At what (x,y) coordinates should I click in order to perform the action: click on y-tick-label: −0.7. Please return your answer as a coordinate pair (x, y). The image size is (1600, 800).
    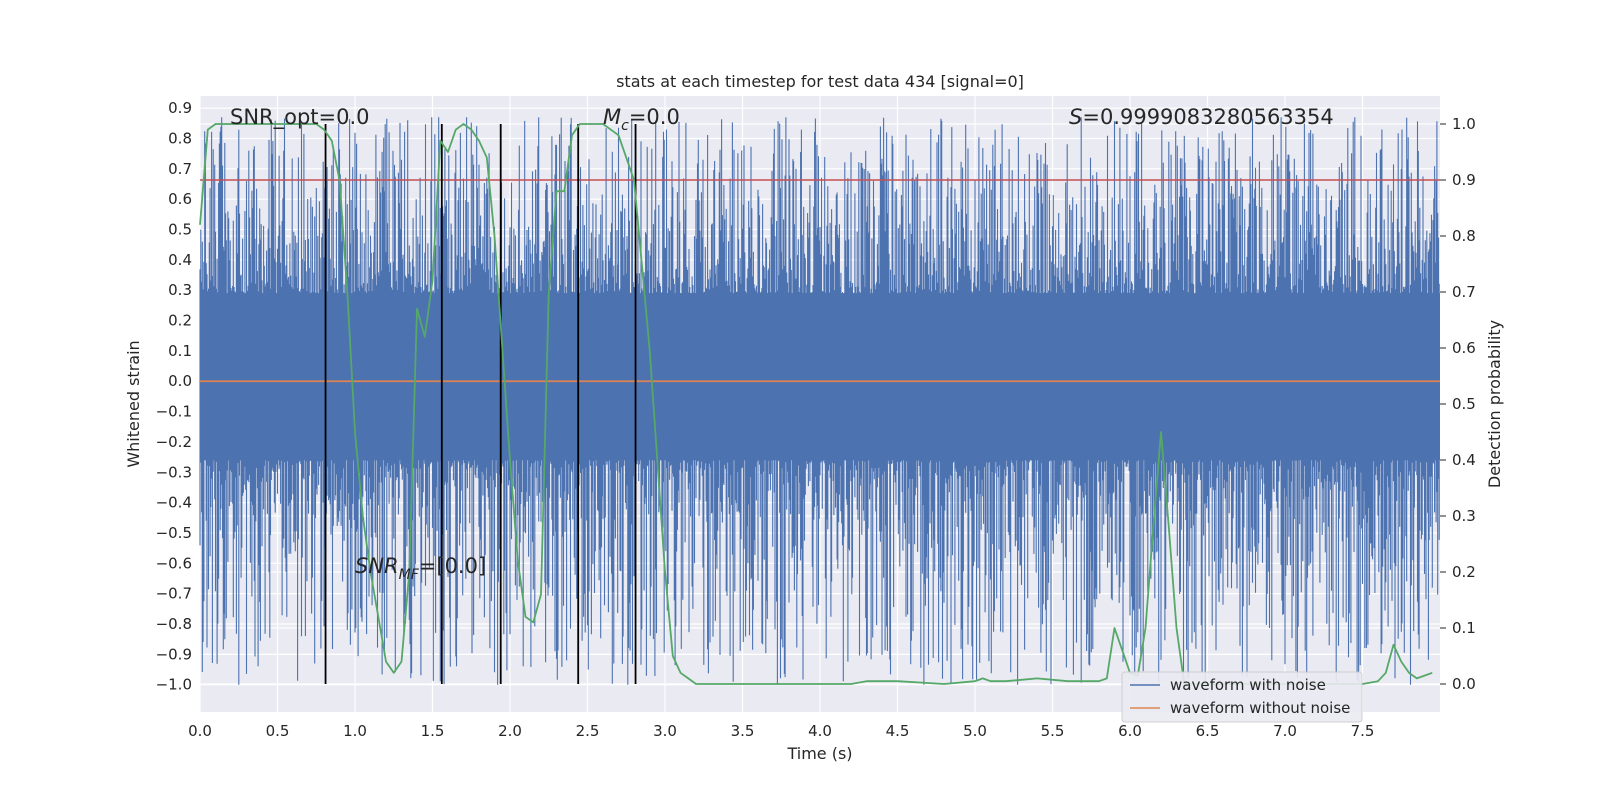
    Looking at the image, I should click on (174, 594).